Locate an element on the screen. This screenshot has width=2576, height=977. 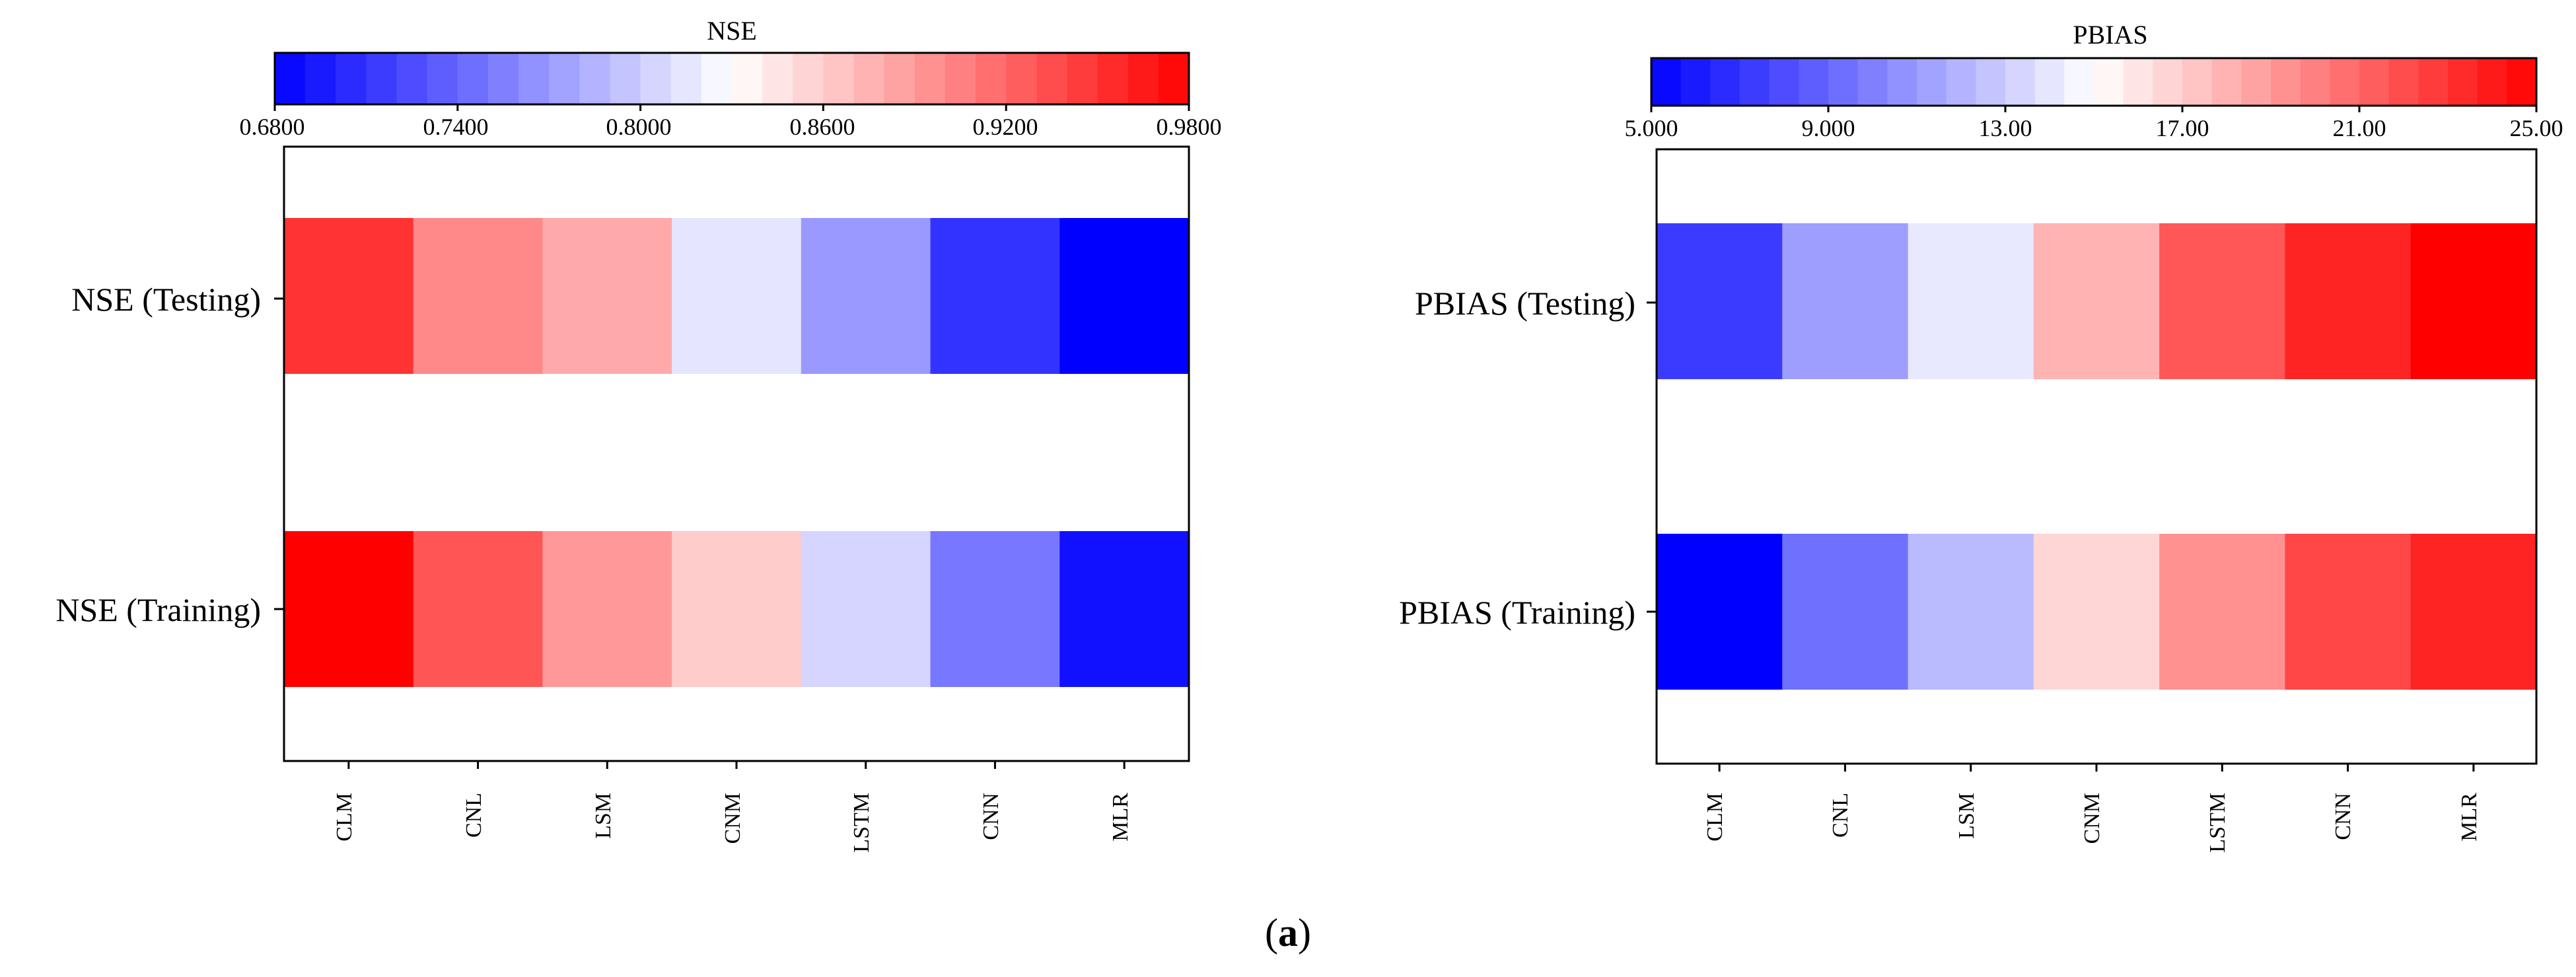
nse-cb-tick: 0.9200 is located at coordinates (1006, 127).